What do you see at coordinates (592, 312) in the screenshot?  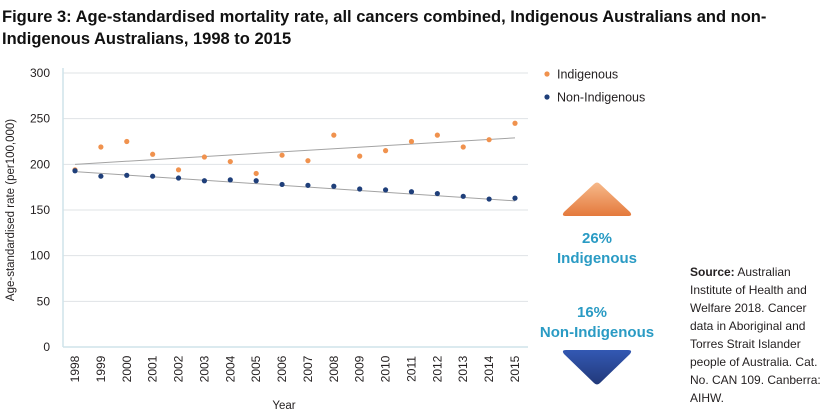 I see `non-indigenous-change-percent: 16%` at bounding box center [592, 312].